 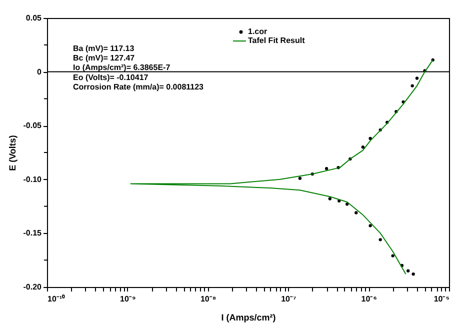 What do you see at coordinates (32, 179) in the screenshot?
I see `y-tick-label: -0.10` at bounding box center [32, 179].